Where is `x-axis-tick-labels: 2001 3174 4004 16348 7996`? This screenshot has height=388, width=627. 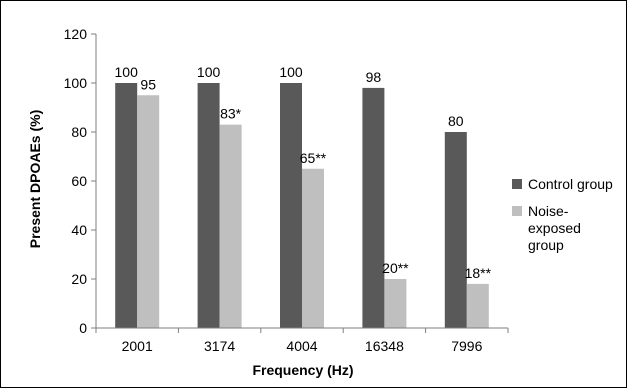 x-axis-tick-labels: 2001 3174 4004 16348 7996 is located at coordinates (302, 346).